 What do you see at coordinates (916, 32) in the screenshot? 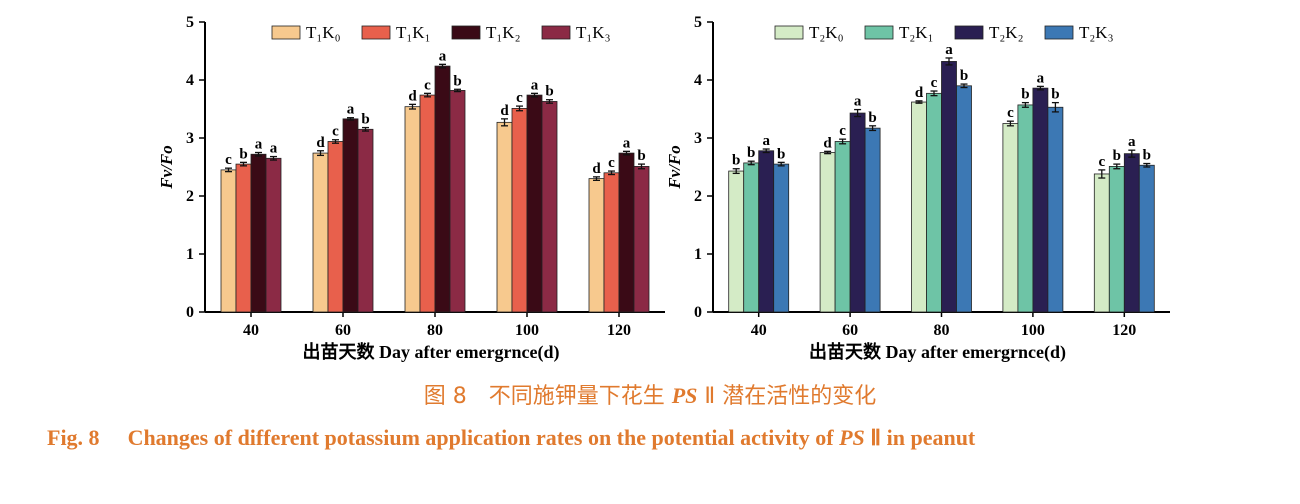
I see `legend-label: T₂K₁` at bounding box center [916, 32].